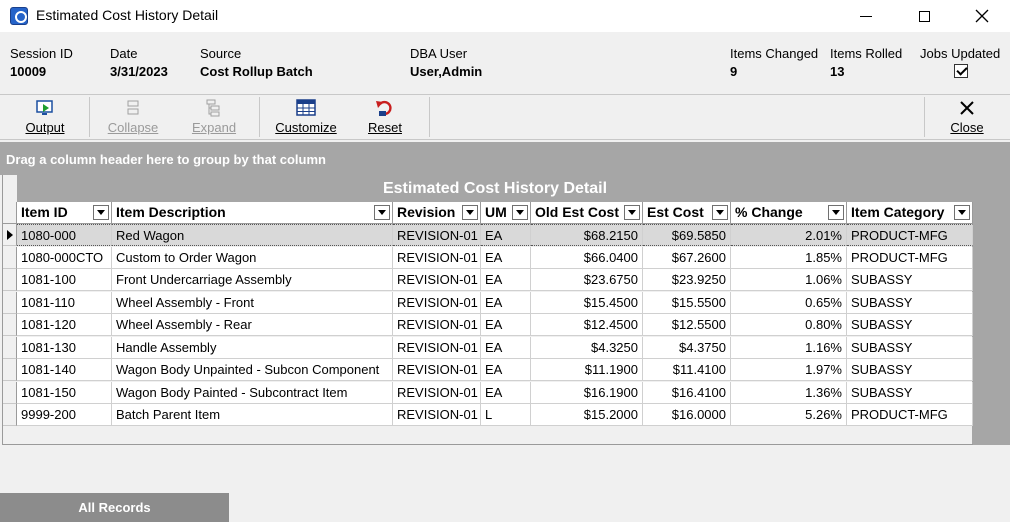 The image size is (1010, 522). I want to click on column-header-est-cost: Est Cost, so click(687, 213).